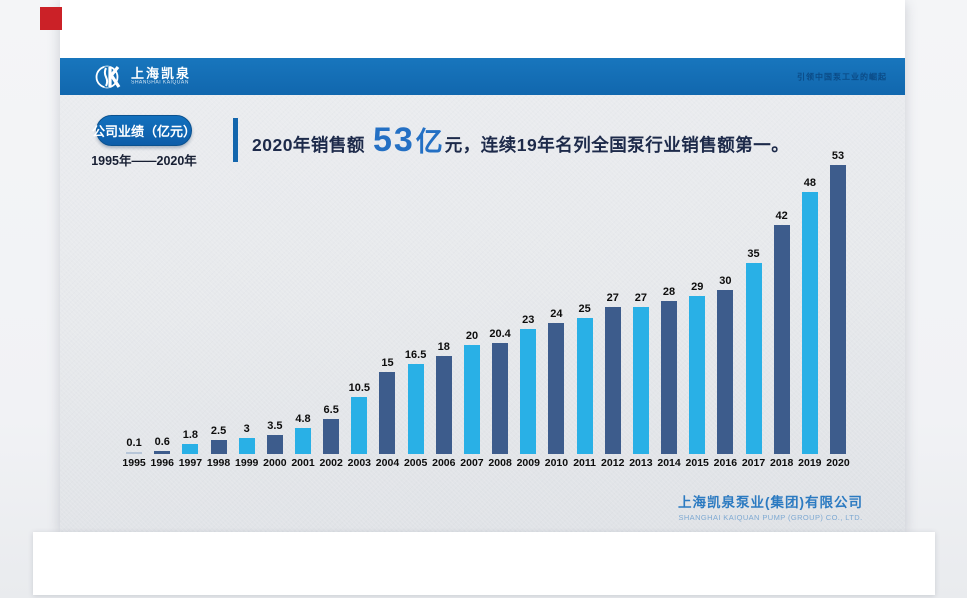 This screenshot has height=598, width=967. What do you see at coordinates (641, 463) in the screenshot?
I see `x-axis-year-label: 2013` at bounding box center [641, 463].